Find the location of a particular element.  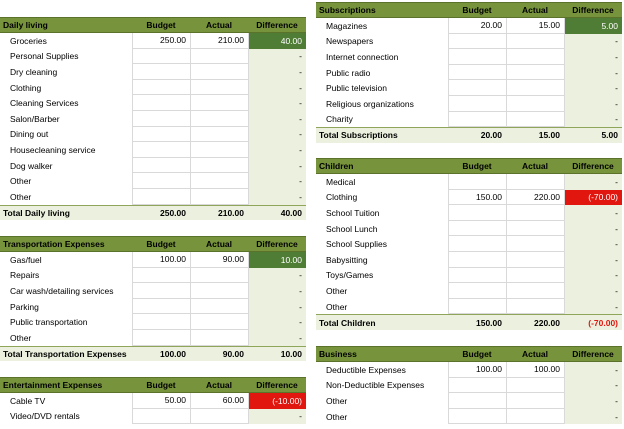

actual-cell: 60.00 is located at coordinates (219, 401).